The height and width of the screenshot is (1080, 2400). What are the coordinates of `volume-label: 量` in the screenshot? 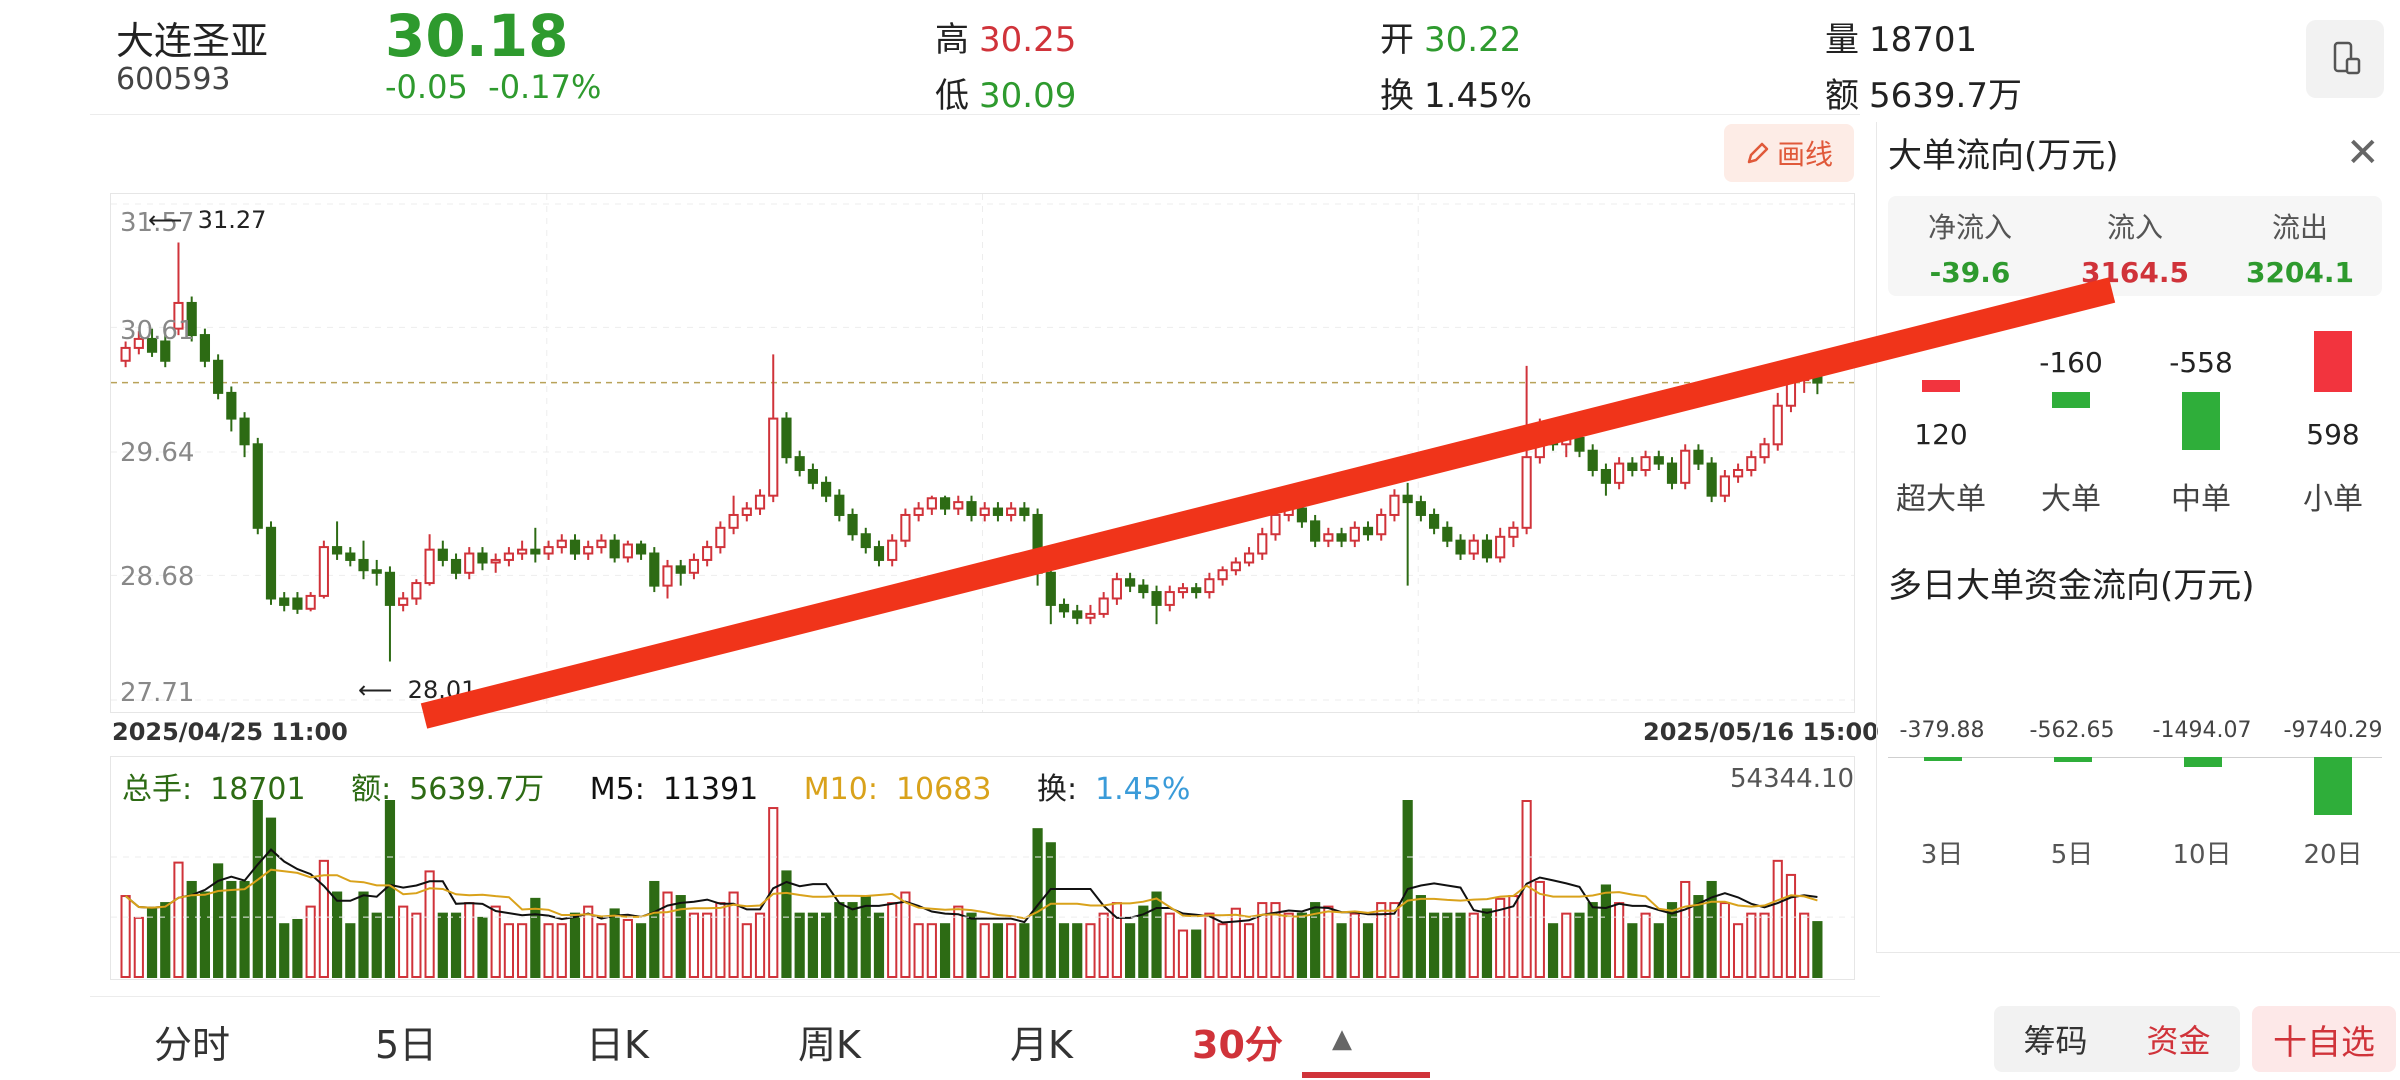 It's located at (1842, 40).